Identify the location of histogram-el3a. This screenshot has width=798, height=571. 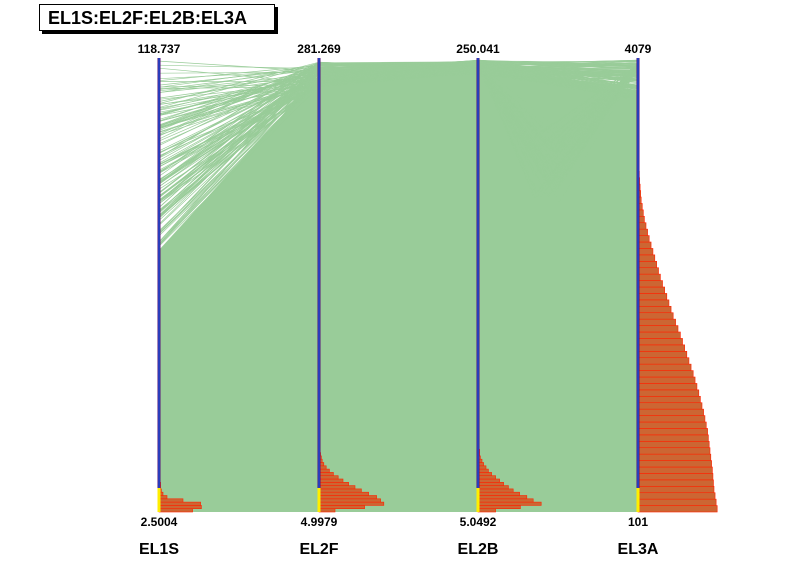
(677, 329).